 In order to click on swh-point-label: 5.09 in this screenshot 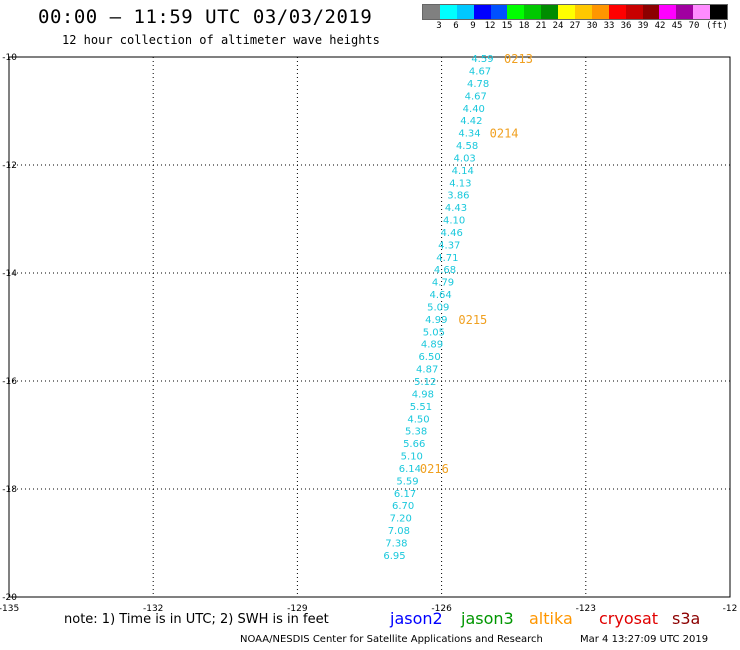, I will do `click(438, 307)`.